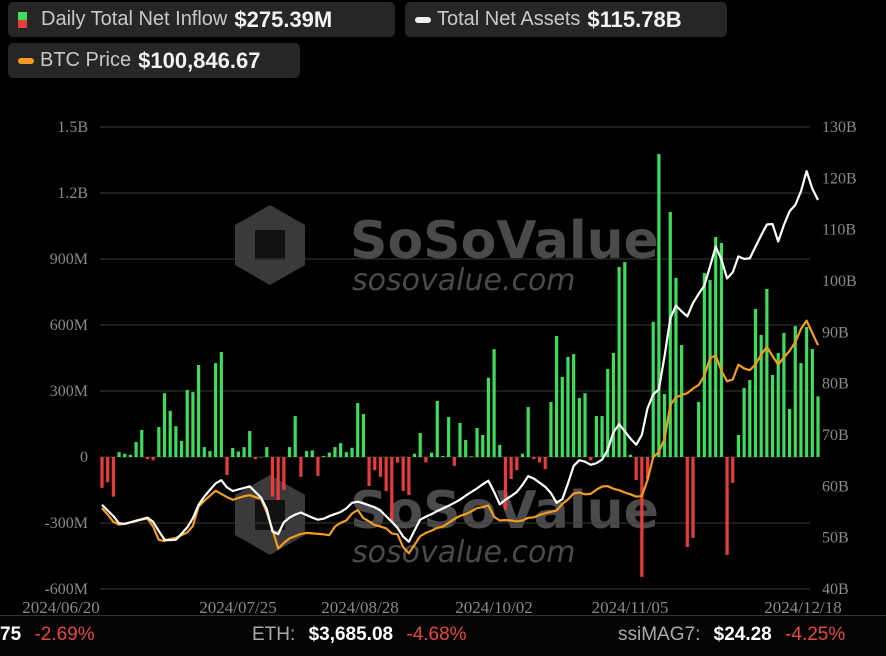 The height and width of the screenshot is (656, 886). Describe the element at coordinates (731, 635) in the screenshot. I see `ticker-item-ssimag7: ssiMAG7: $24.28 -4.25%` at that location.